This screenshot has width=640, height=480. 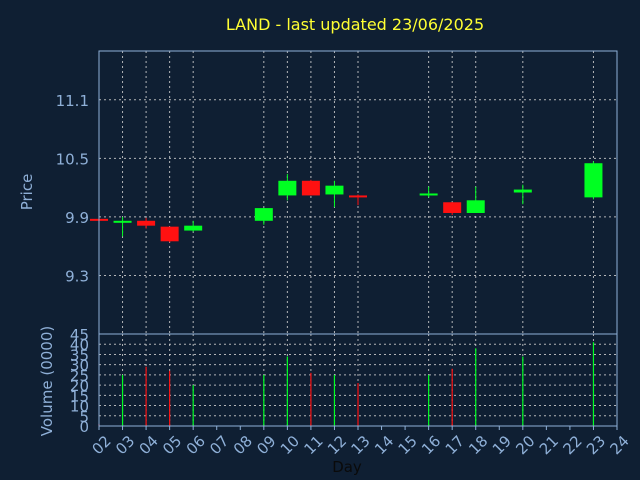 What do you see at coordinates (549, 445) in the screenshot?
I see `x-tick-label: 21` at bounding box center [549, 445].